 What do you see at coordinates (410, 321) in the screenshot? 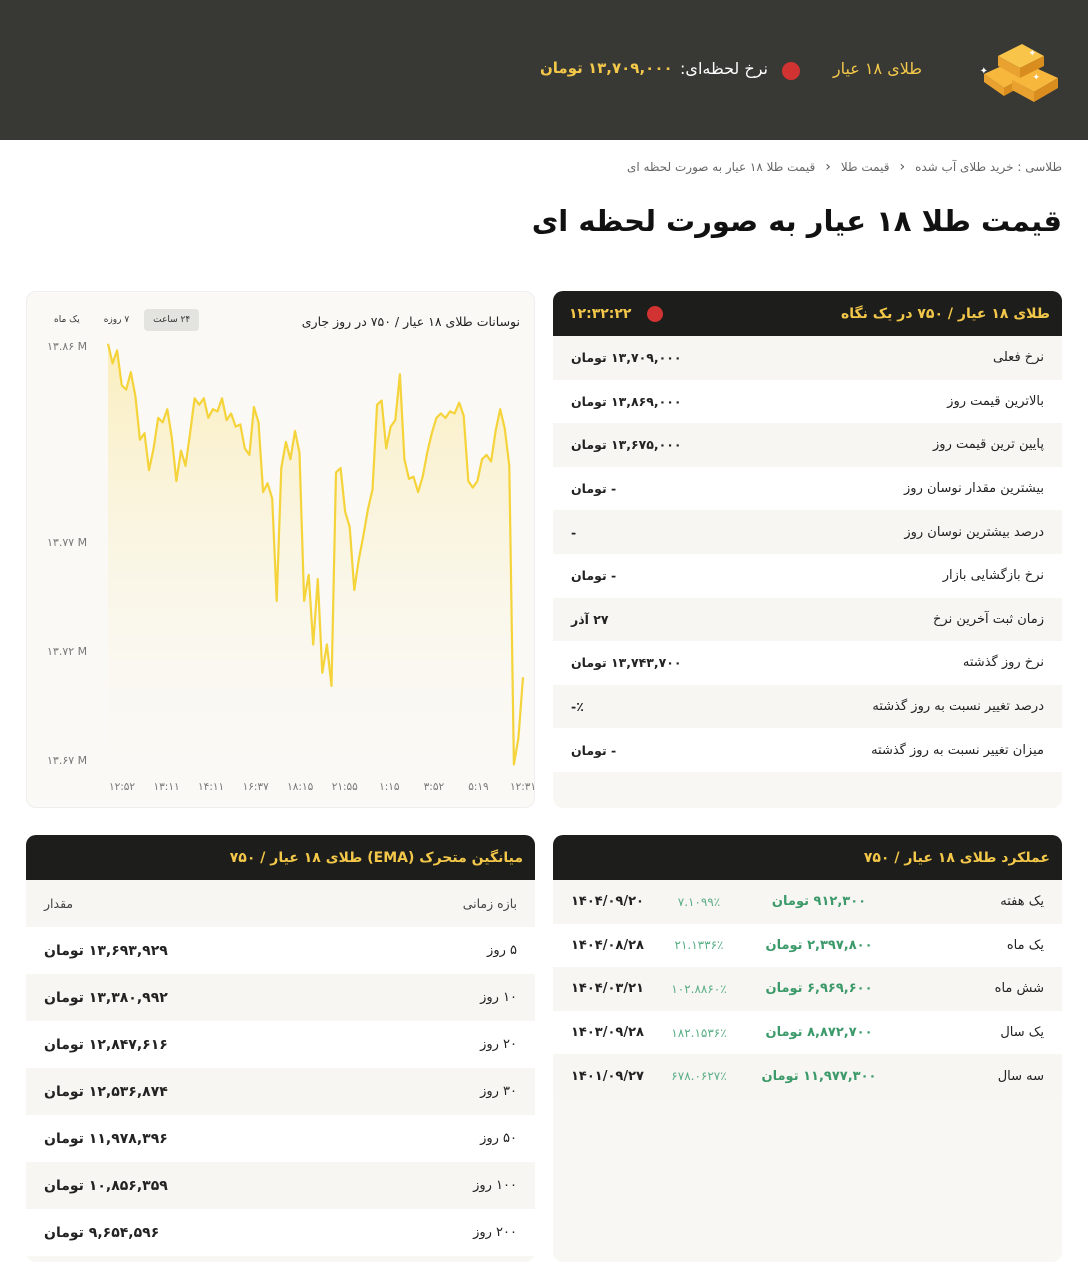
I see `chart-title: نوسانات طلای ۱۸ عیار / ۷۵۰ در روز جاری` at bounding box center [410, 321].